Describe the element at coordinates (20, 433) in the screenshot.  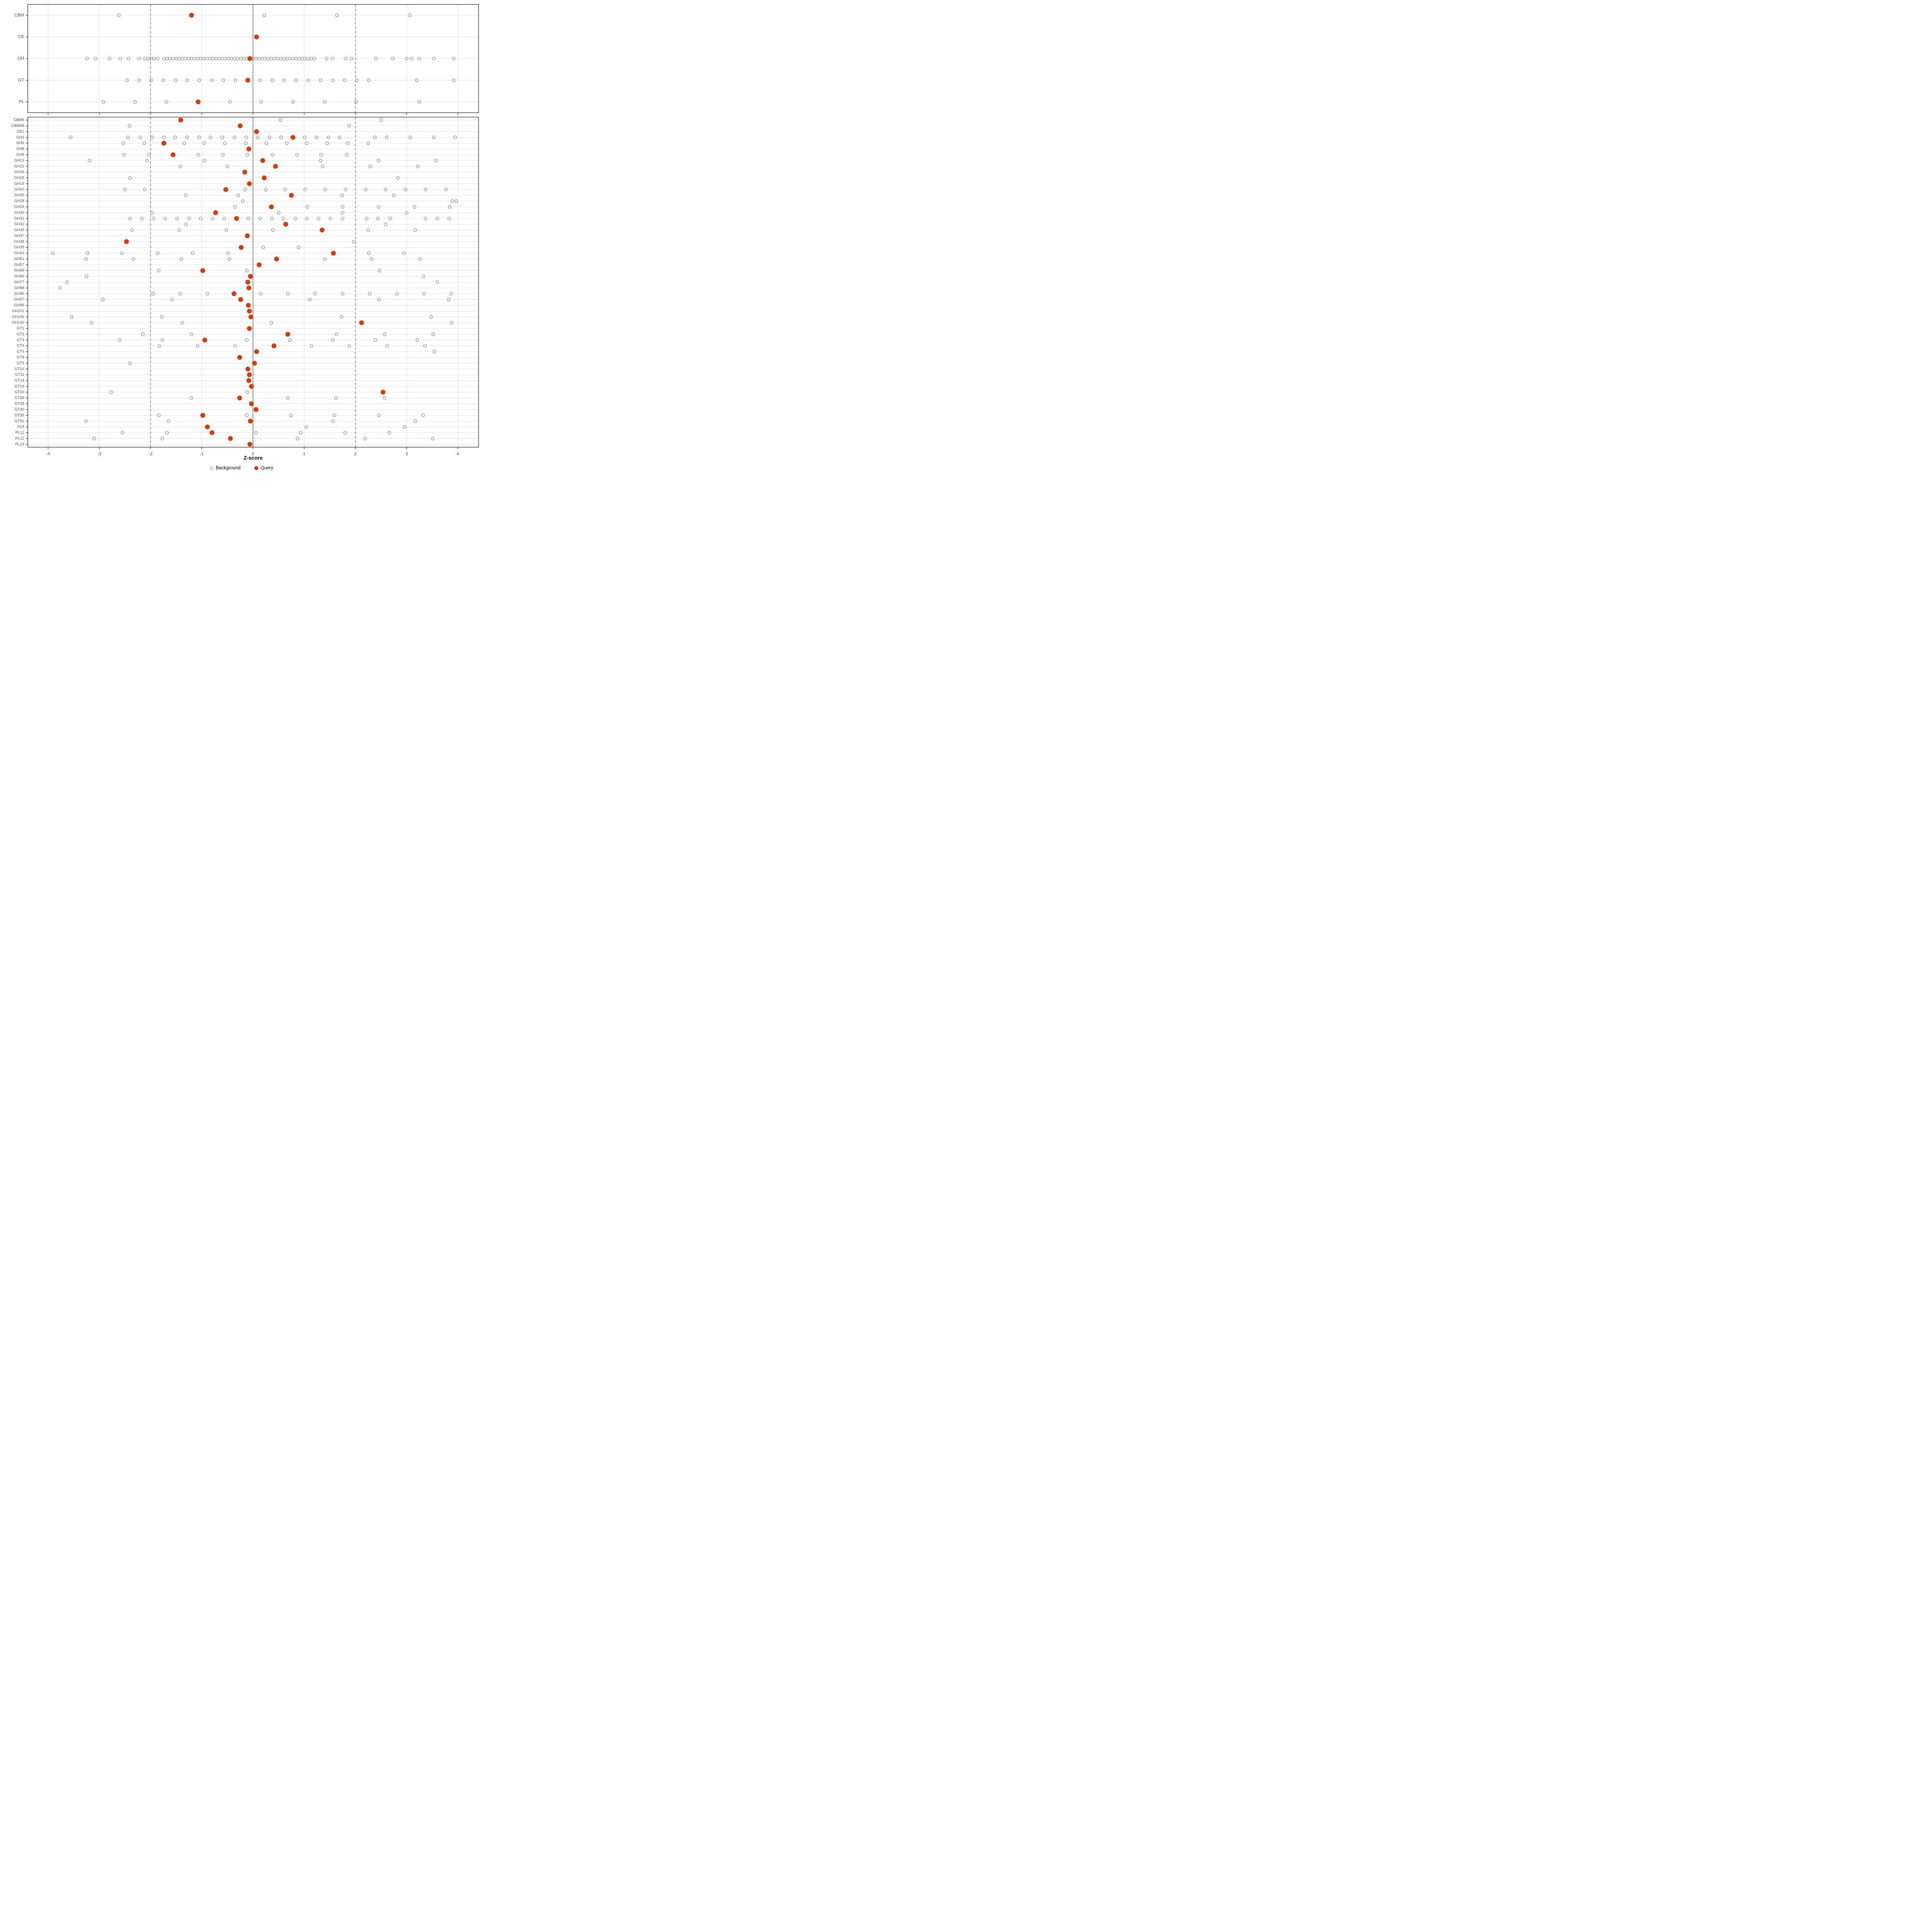
I see `y-axis-label: PL11` at that location.